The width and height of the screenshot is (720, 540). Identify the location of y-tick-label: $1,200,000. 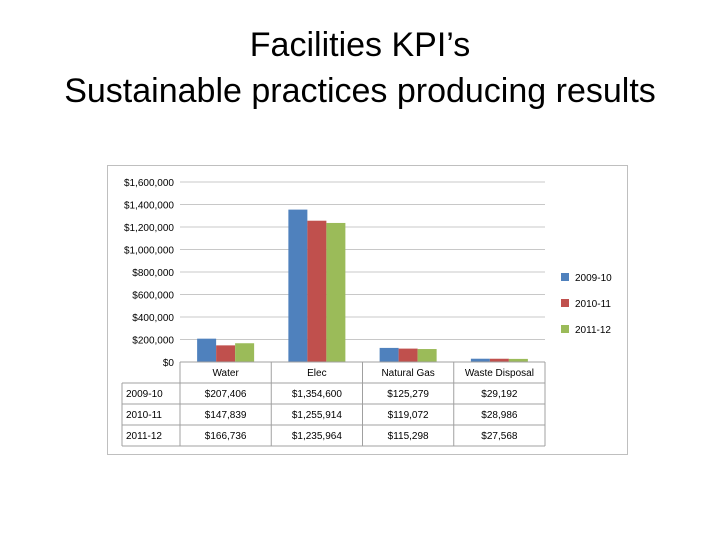
(149, 228).